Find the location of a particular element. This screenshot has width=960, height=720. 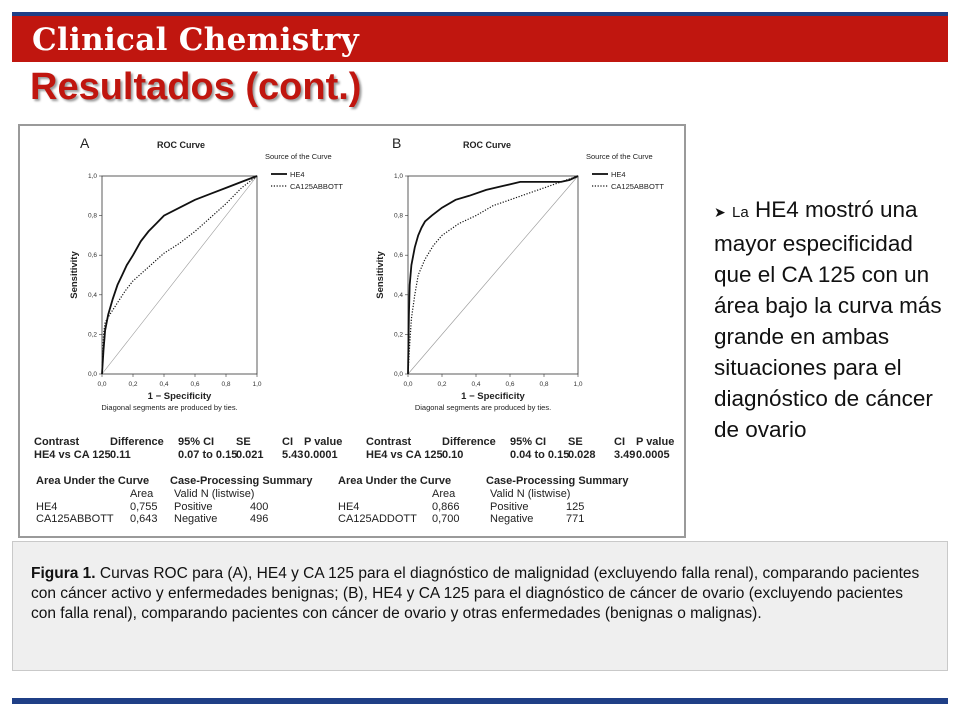

plot-area-a is located at coordinates (179, 275).